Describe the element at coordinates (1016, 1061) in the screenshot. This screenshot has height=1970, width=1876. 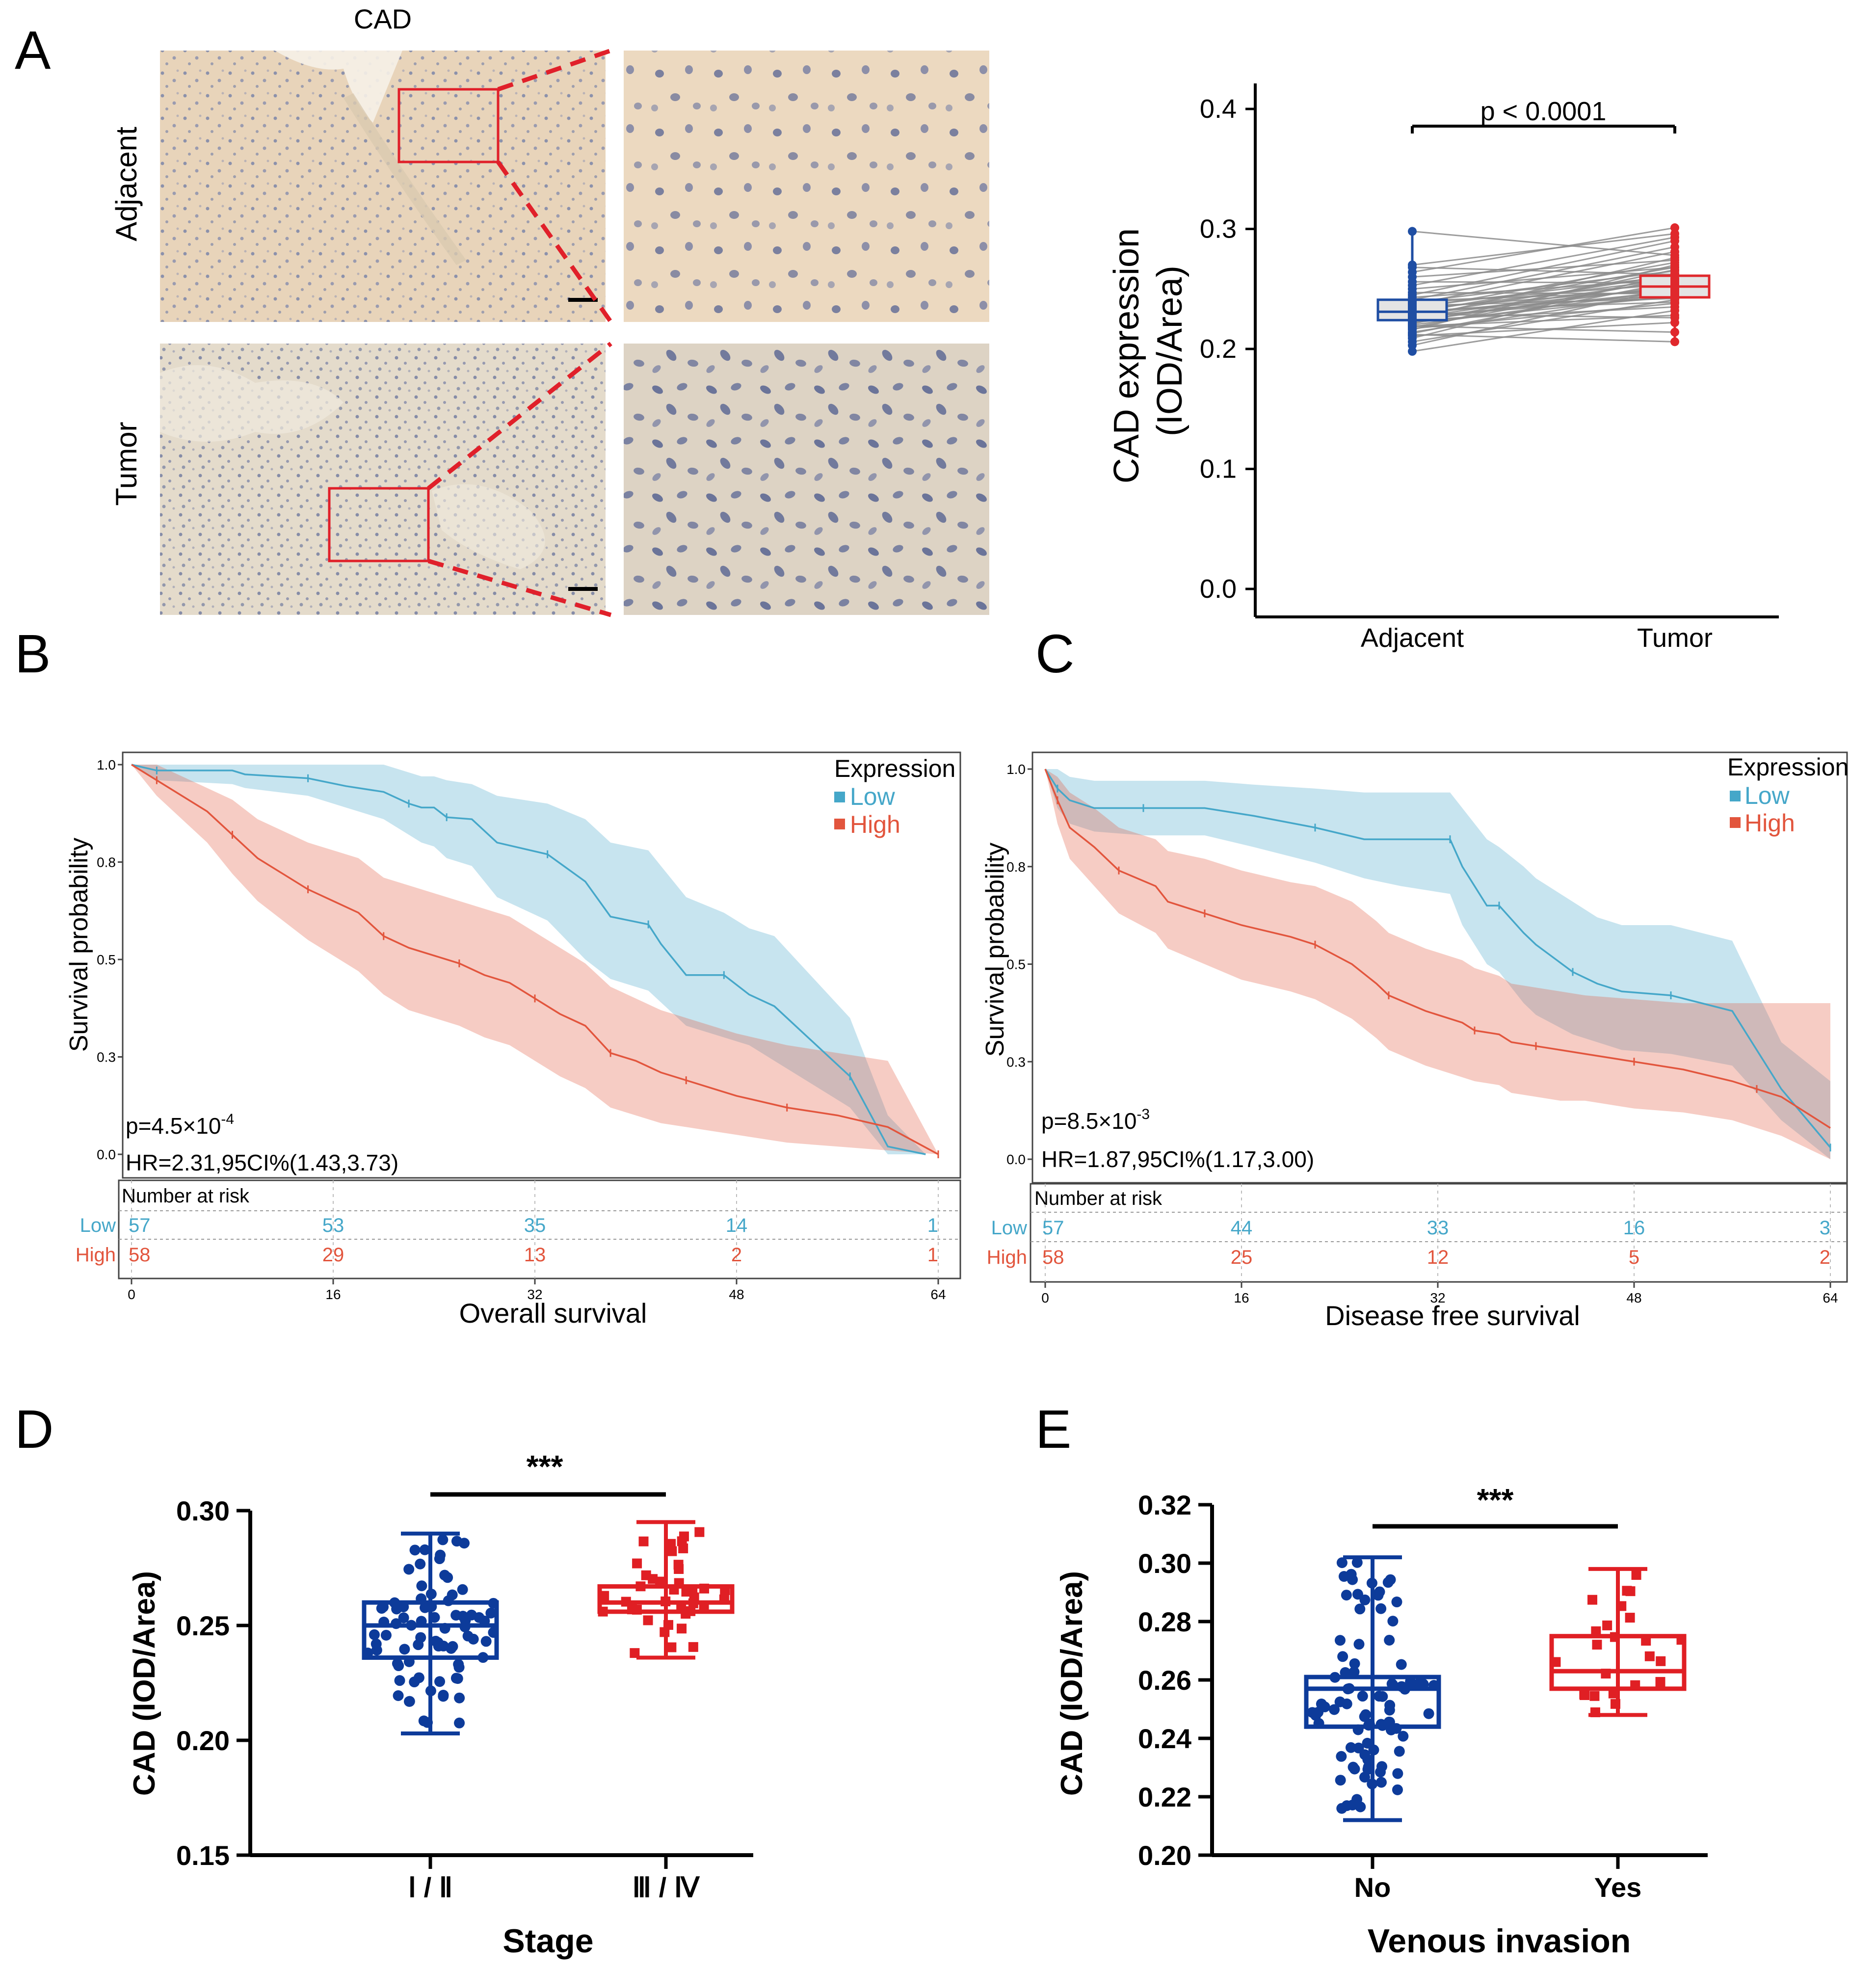
I see `y-tick-label: 0.3` at that location.